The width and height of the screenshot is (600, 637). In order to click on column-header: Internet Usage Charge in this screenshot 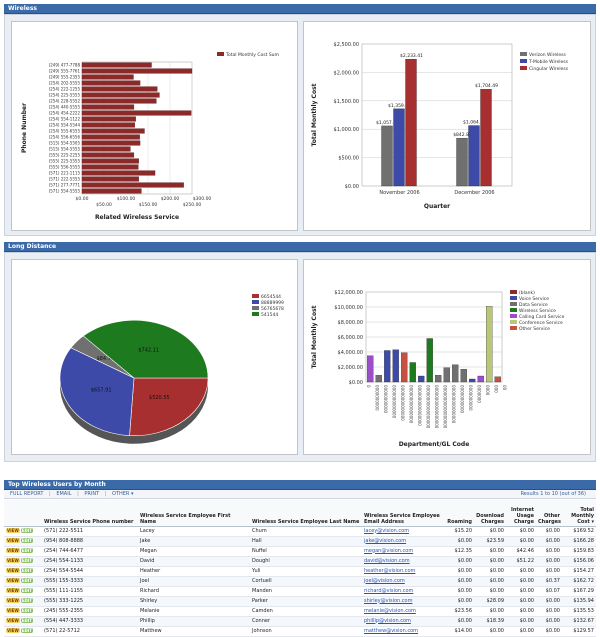, I will do `click(521, 513)`.